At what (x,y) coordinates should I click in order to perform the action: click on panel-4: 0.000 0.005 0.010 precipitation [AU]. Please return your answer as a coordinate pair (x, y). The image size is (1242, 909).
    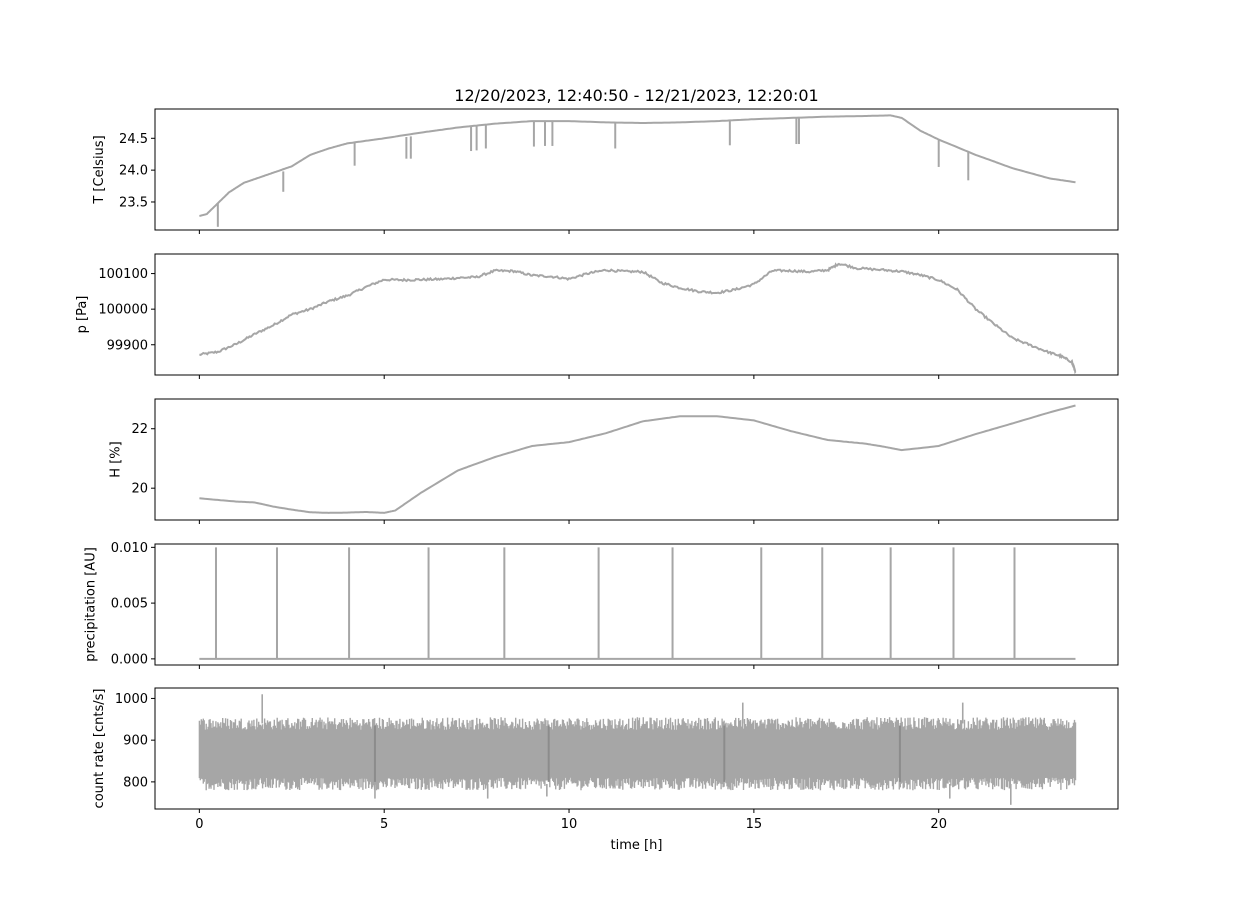
    Looking at the image, I should click on (601, 605).